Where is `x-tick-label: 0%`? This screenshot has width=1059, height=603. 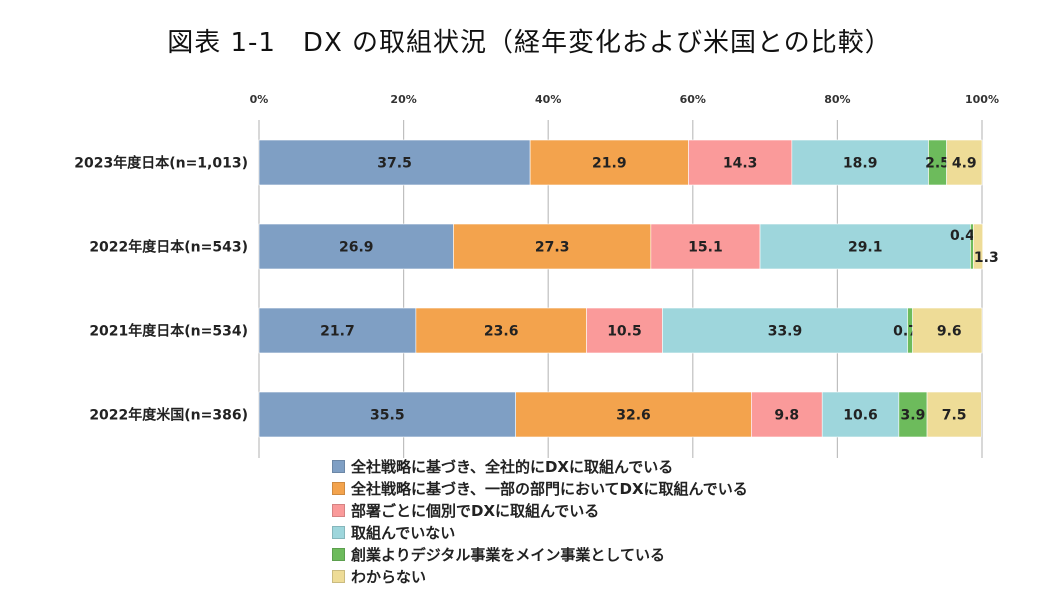
x-tick-label: 0% is located at coordinates (259, 99).